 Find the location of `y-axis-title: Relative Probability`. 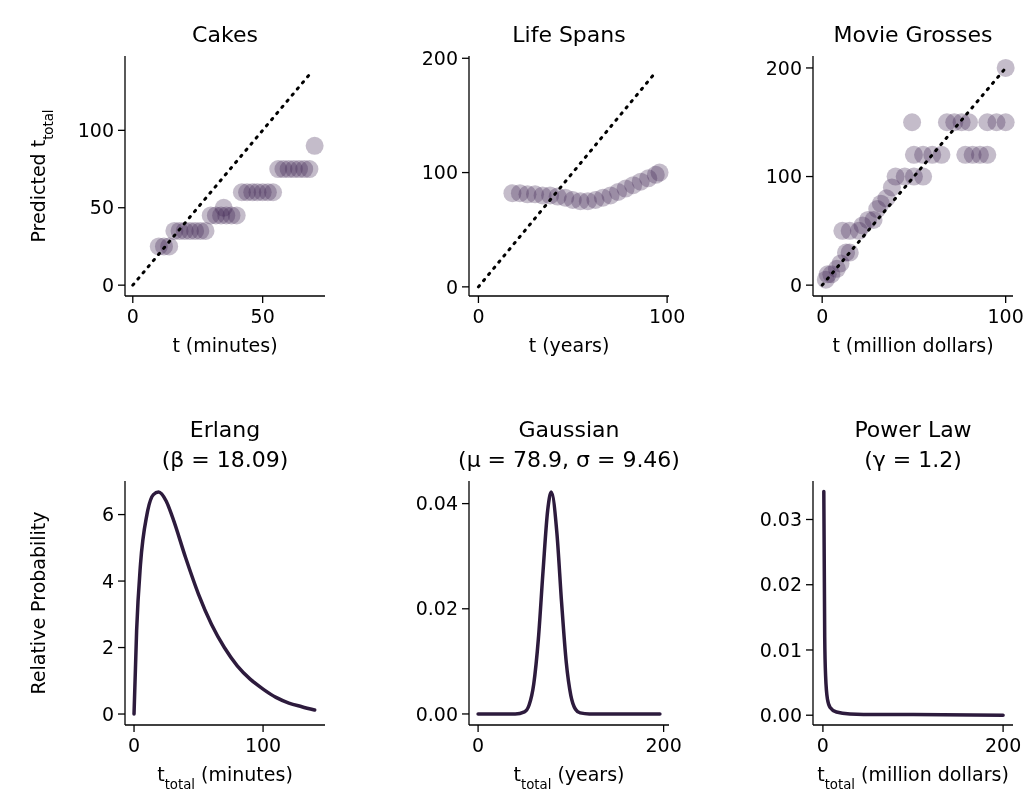

y-axis-title: Relative Probability is located at coordinates (38, 603).